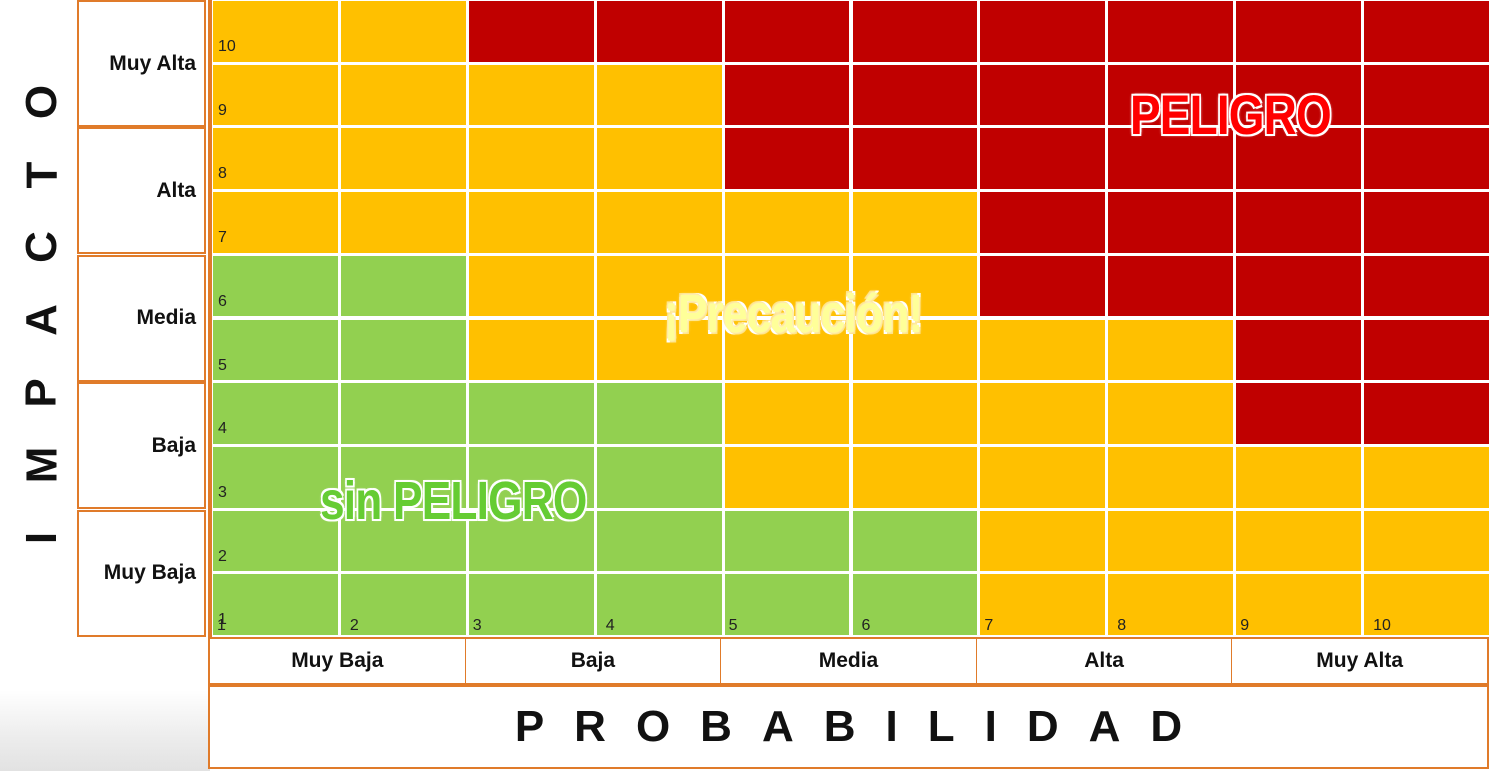 Image resolution: width=1489 pixels, height=771 pixels. I want to click on row-number: 6, so click(222, 301).